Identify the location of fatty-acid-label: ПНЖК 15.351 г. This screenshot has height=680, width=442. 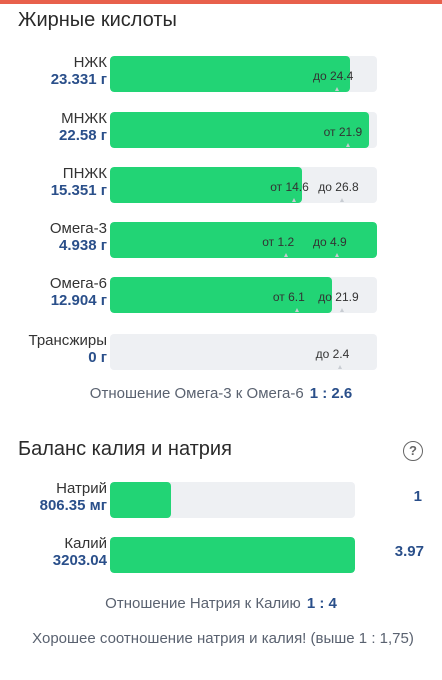
(79, 182).